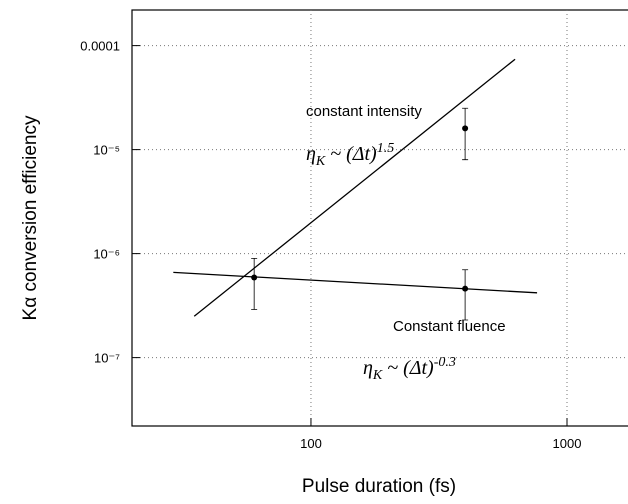 Image resolution: width=628 pixels, height=504 pixels. I want to click on formula: ηK ~ (Δt)1.5, so click(350, 155).